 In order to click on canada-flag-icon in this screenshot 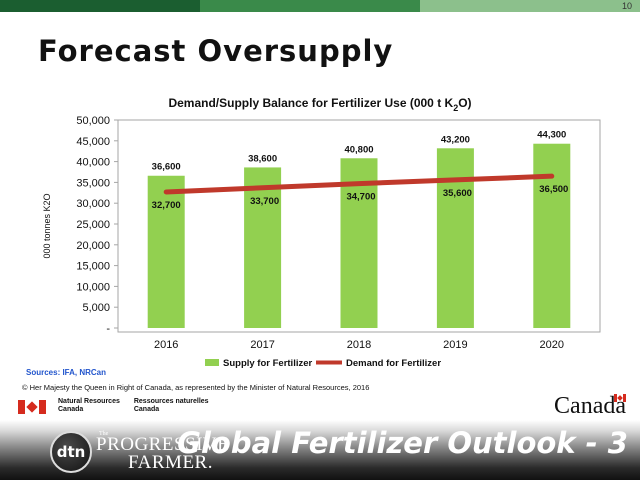, I will do `click(32, 407)`.